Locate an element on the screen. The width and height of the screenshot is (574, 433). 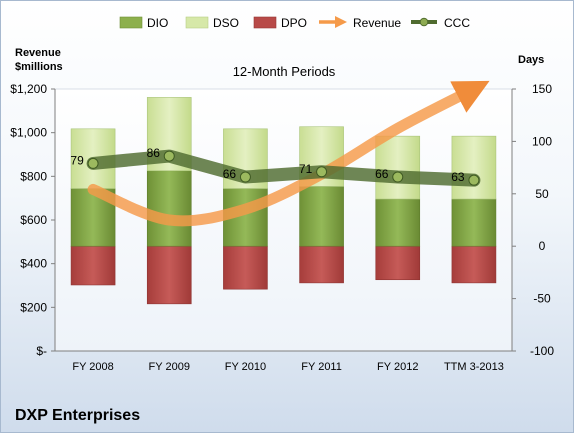
ccc-line is located at coordinates (283, 168).